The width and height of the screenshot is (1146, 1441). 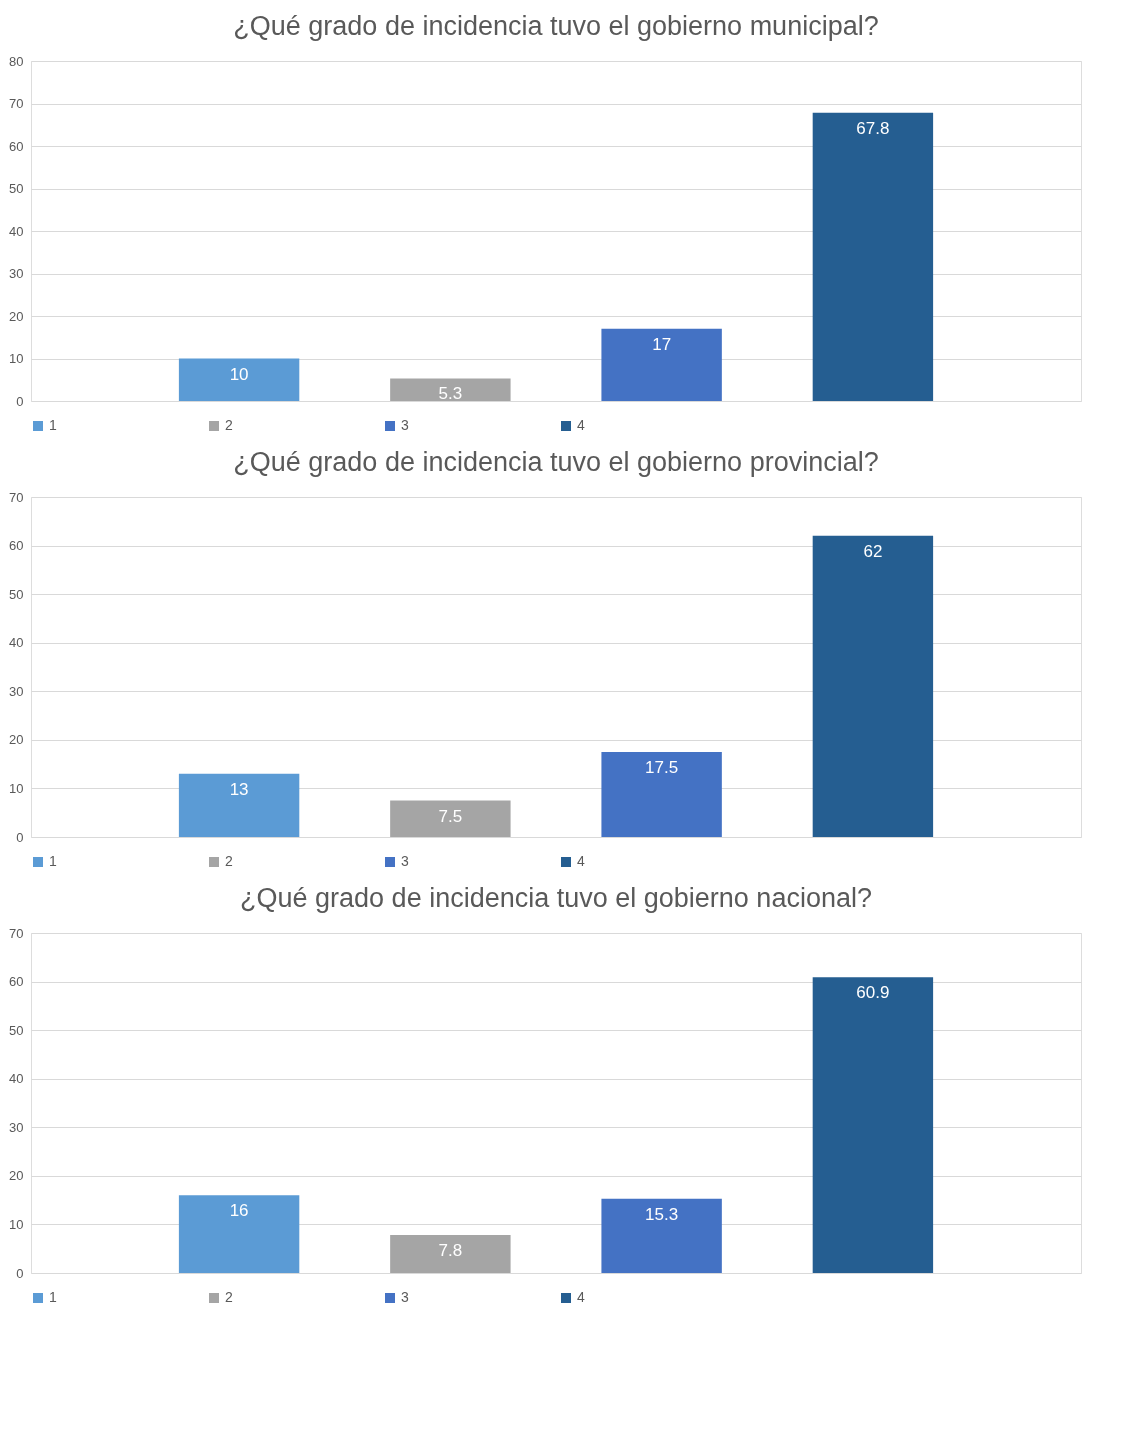 What do you see at coordinates (450, 394) in the screenshot?
I see `data-label: 5.3` at bounding box center [450, 394].